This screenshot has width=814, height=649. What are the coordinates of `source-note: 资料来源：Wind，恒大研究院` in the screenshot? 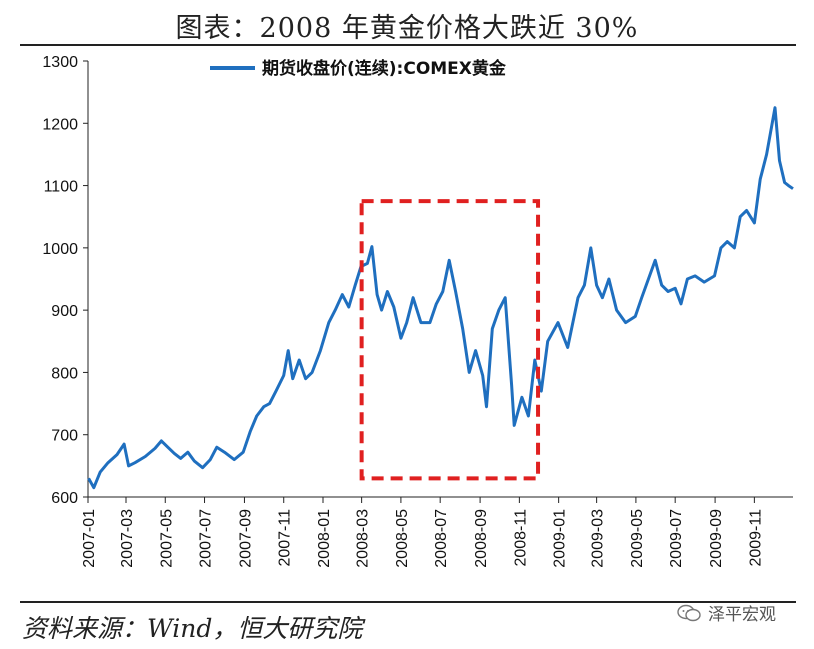 It's located at (192, 628).